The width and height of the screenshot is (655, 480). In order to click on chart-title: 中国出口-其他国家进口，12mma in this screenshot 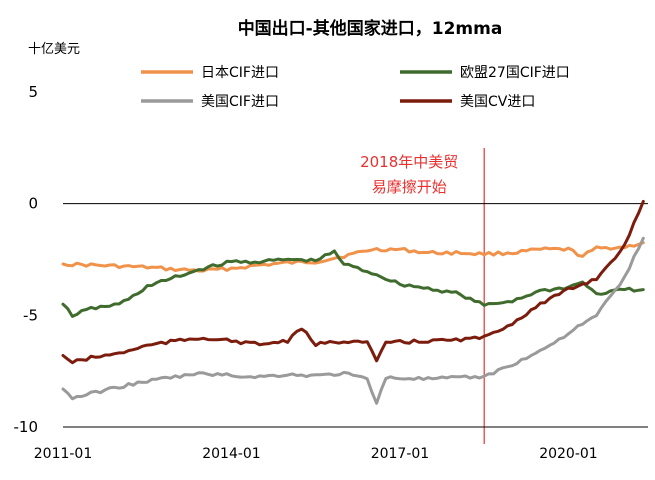, I will do `click(370, 28)`.